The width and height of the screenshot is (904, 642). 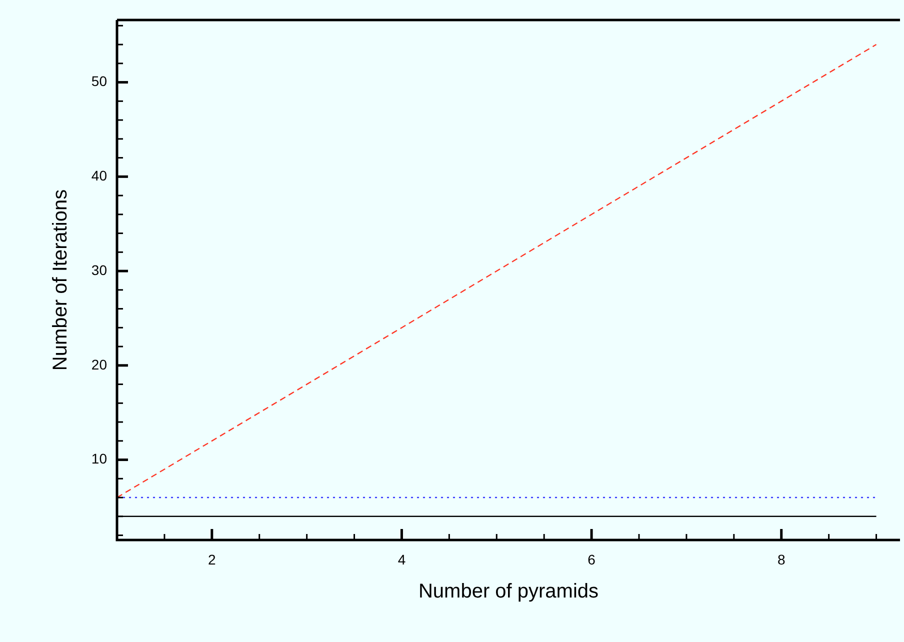 I want to click on y-tick-label: 20, so click(x=99, y=364).